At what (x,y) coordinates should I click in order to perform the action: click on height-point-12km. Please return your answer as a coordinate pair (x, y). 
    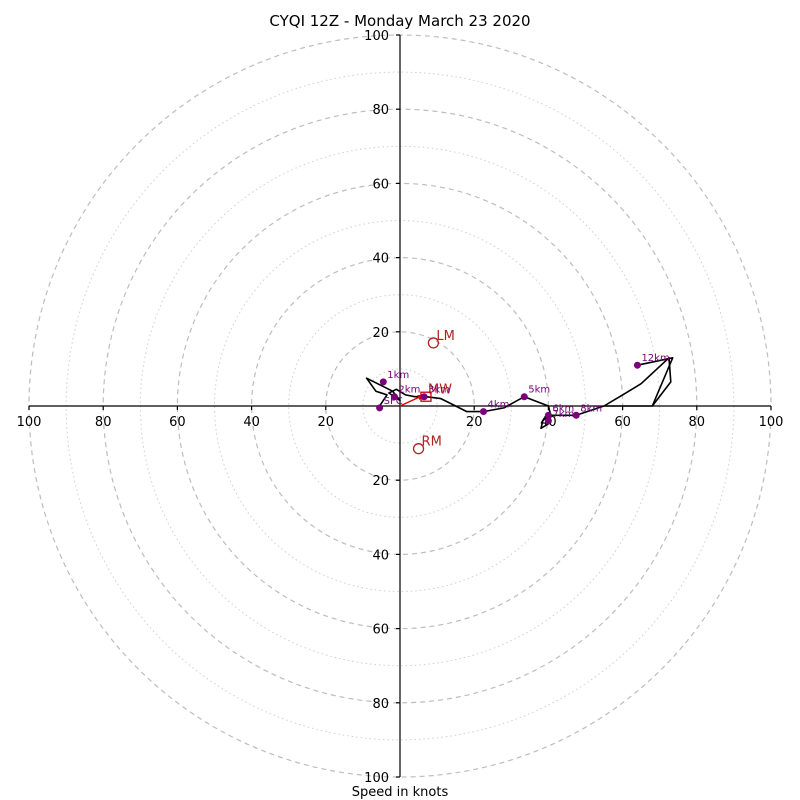
    Looking at the image, I should click on (637, 365).